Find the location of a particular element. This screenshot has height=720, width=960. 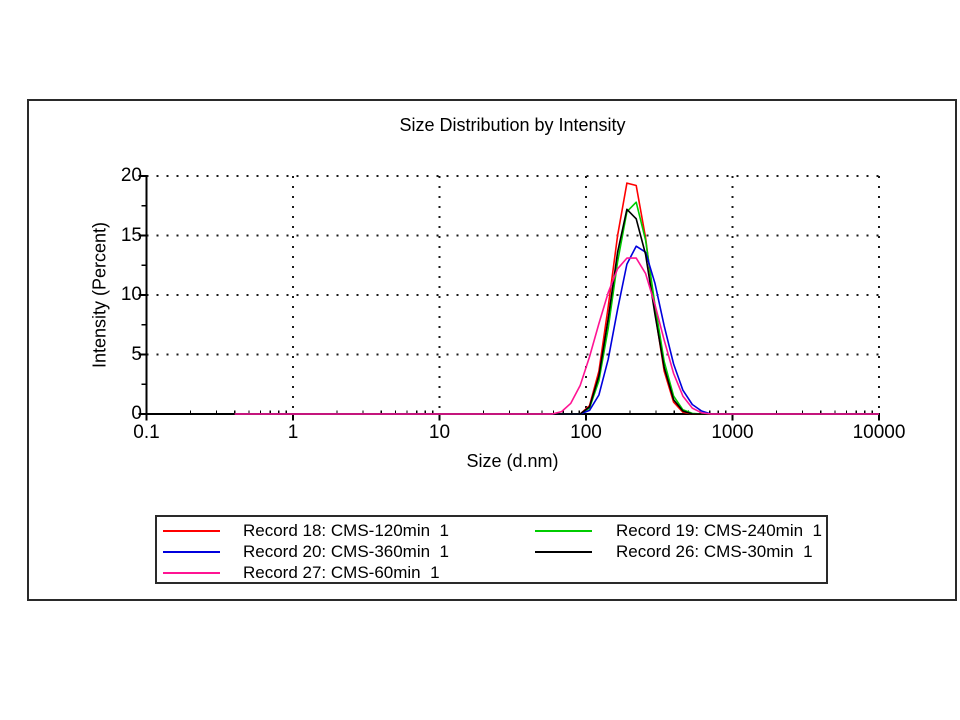

x-tick-label-10000: 10000 is located at coordinates (879, 432).